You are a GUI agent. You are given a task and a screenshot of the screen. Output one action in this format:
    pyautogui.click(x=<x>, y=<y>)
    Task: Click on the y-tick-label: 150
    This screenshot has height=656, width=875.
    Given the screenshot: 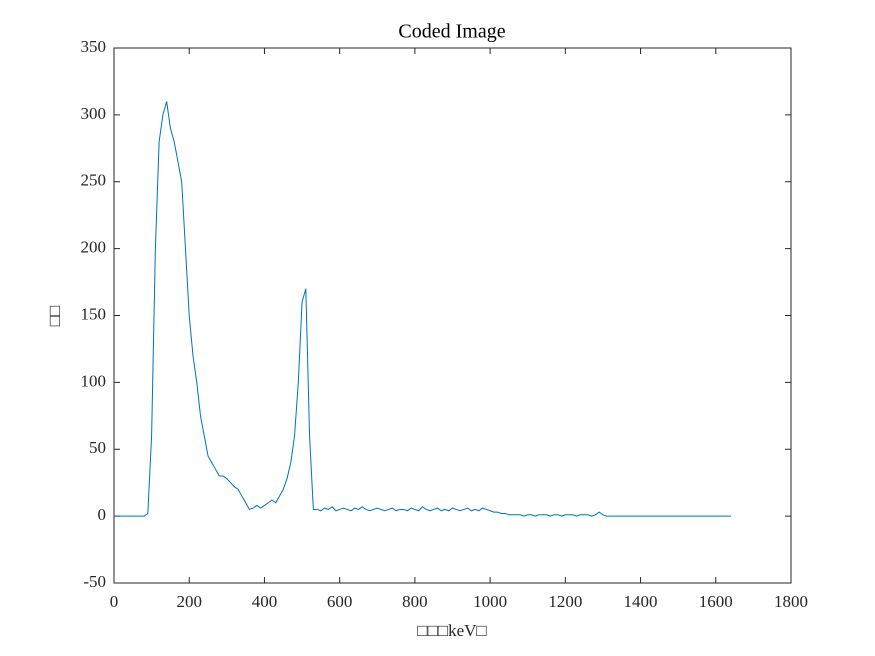 What is the action you would take?
    pyautogui.click(x=94, y=313)
    